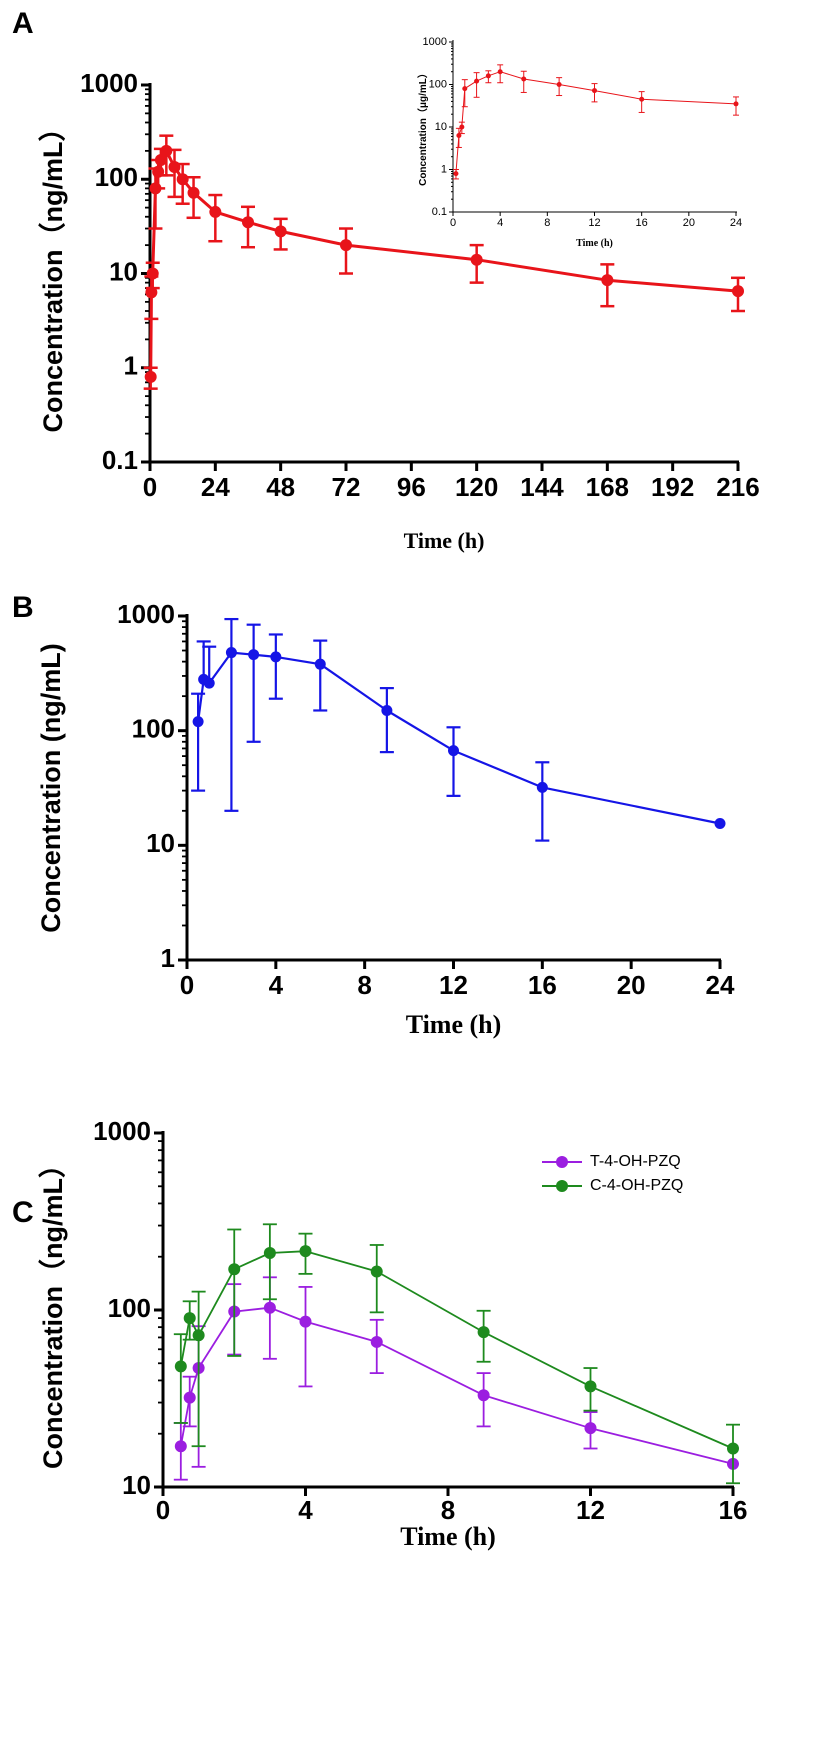 The height and width of the screenshot is (1745, 839). What do you see at coordinates (635, 1161) in the screenshot?
I see `legend-label: T-4-OH-PZQ` at bounding box center [635, 1161].